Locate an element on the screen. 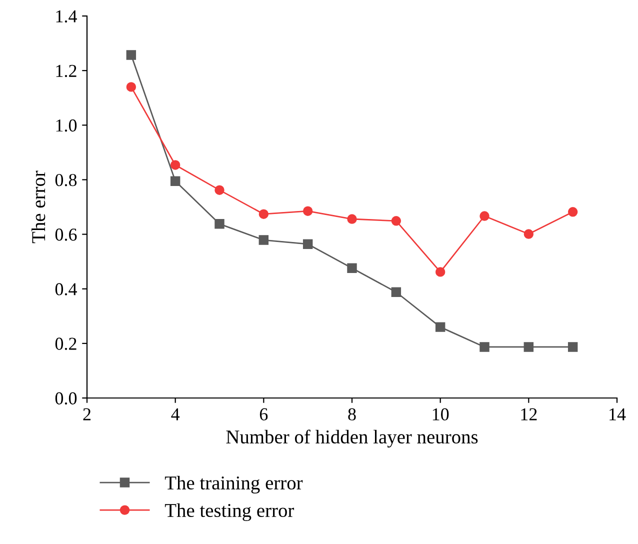  y-tick-label: 0.8 is located at coordinates (66, 180).